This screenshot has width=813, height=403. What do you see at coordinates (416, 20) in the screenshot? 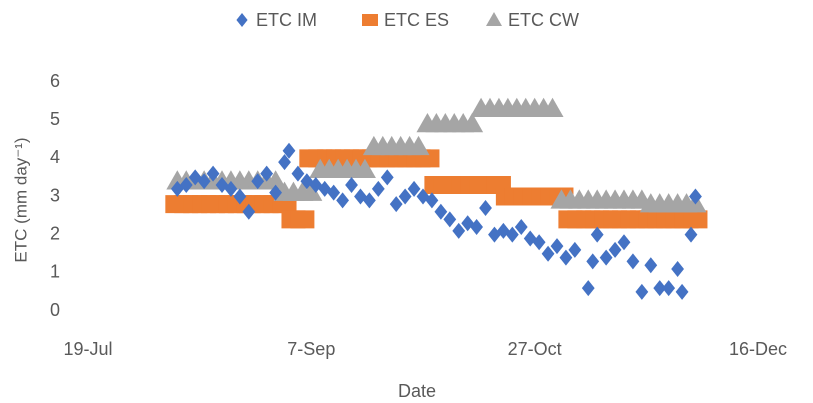
I see `legend-label: ETC ES` at bounding box center [416, 20].